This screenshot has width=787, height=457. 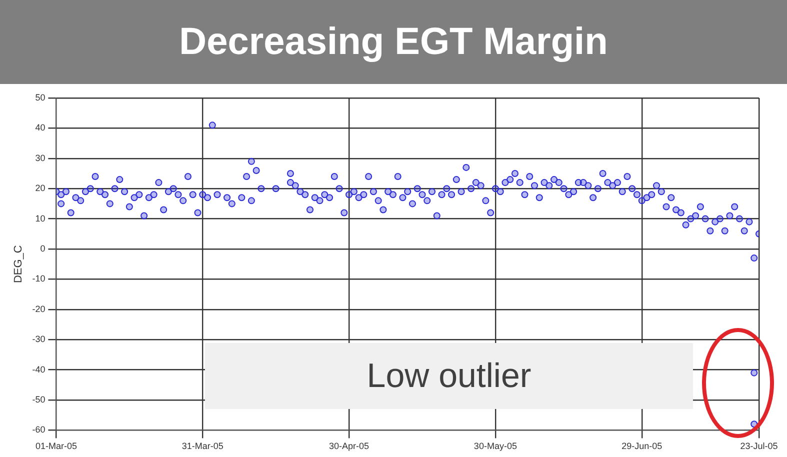 What do you see at coordinates (40, 127) in the screenshot?
I see `y-tick-label: 40` at bounding box center [40, 127].